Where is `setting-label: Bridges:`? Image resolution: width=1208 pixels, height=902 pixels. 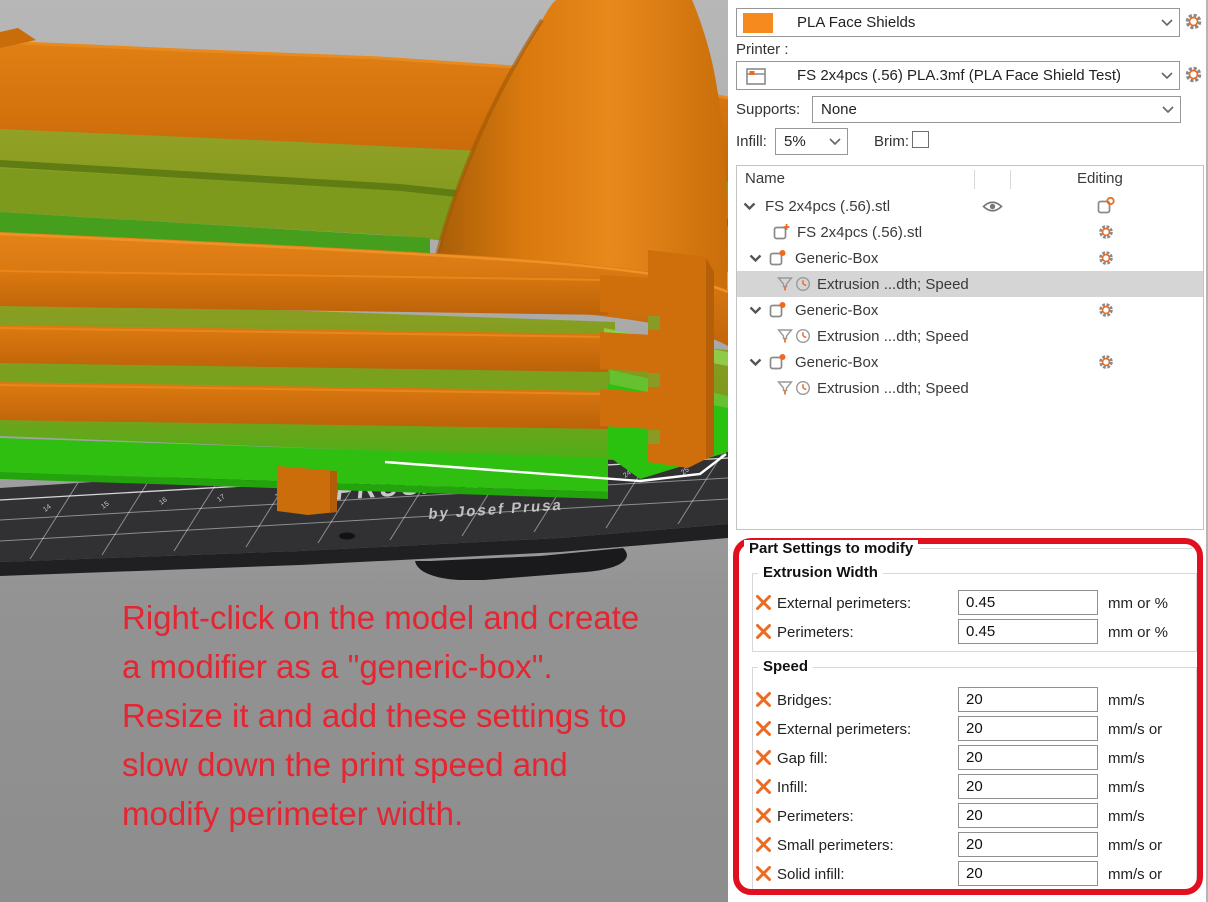 setting-label: Bridges: is located at coordinates (805, 700).